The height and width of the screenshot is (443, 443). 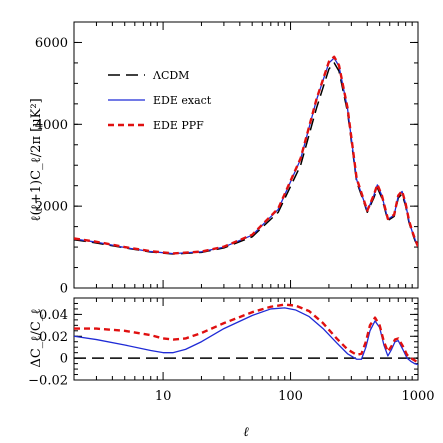 I want to click on legend-label-ede-exact: EDE exact, so click(x=182, y=100).